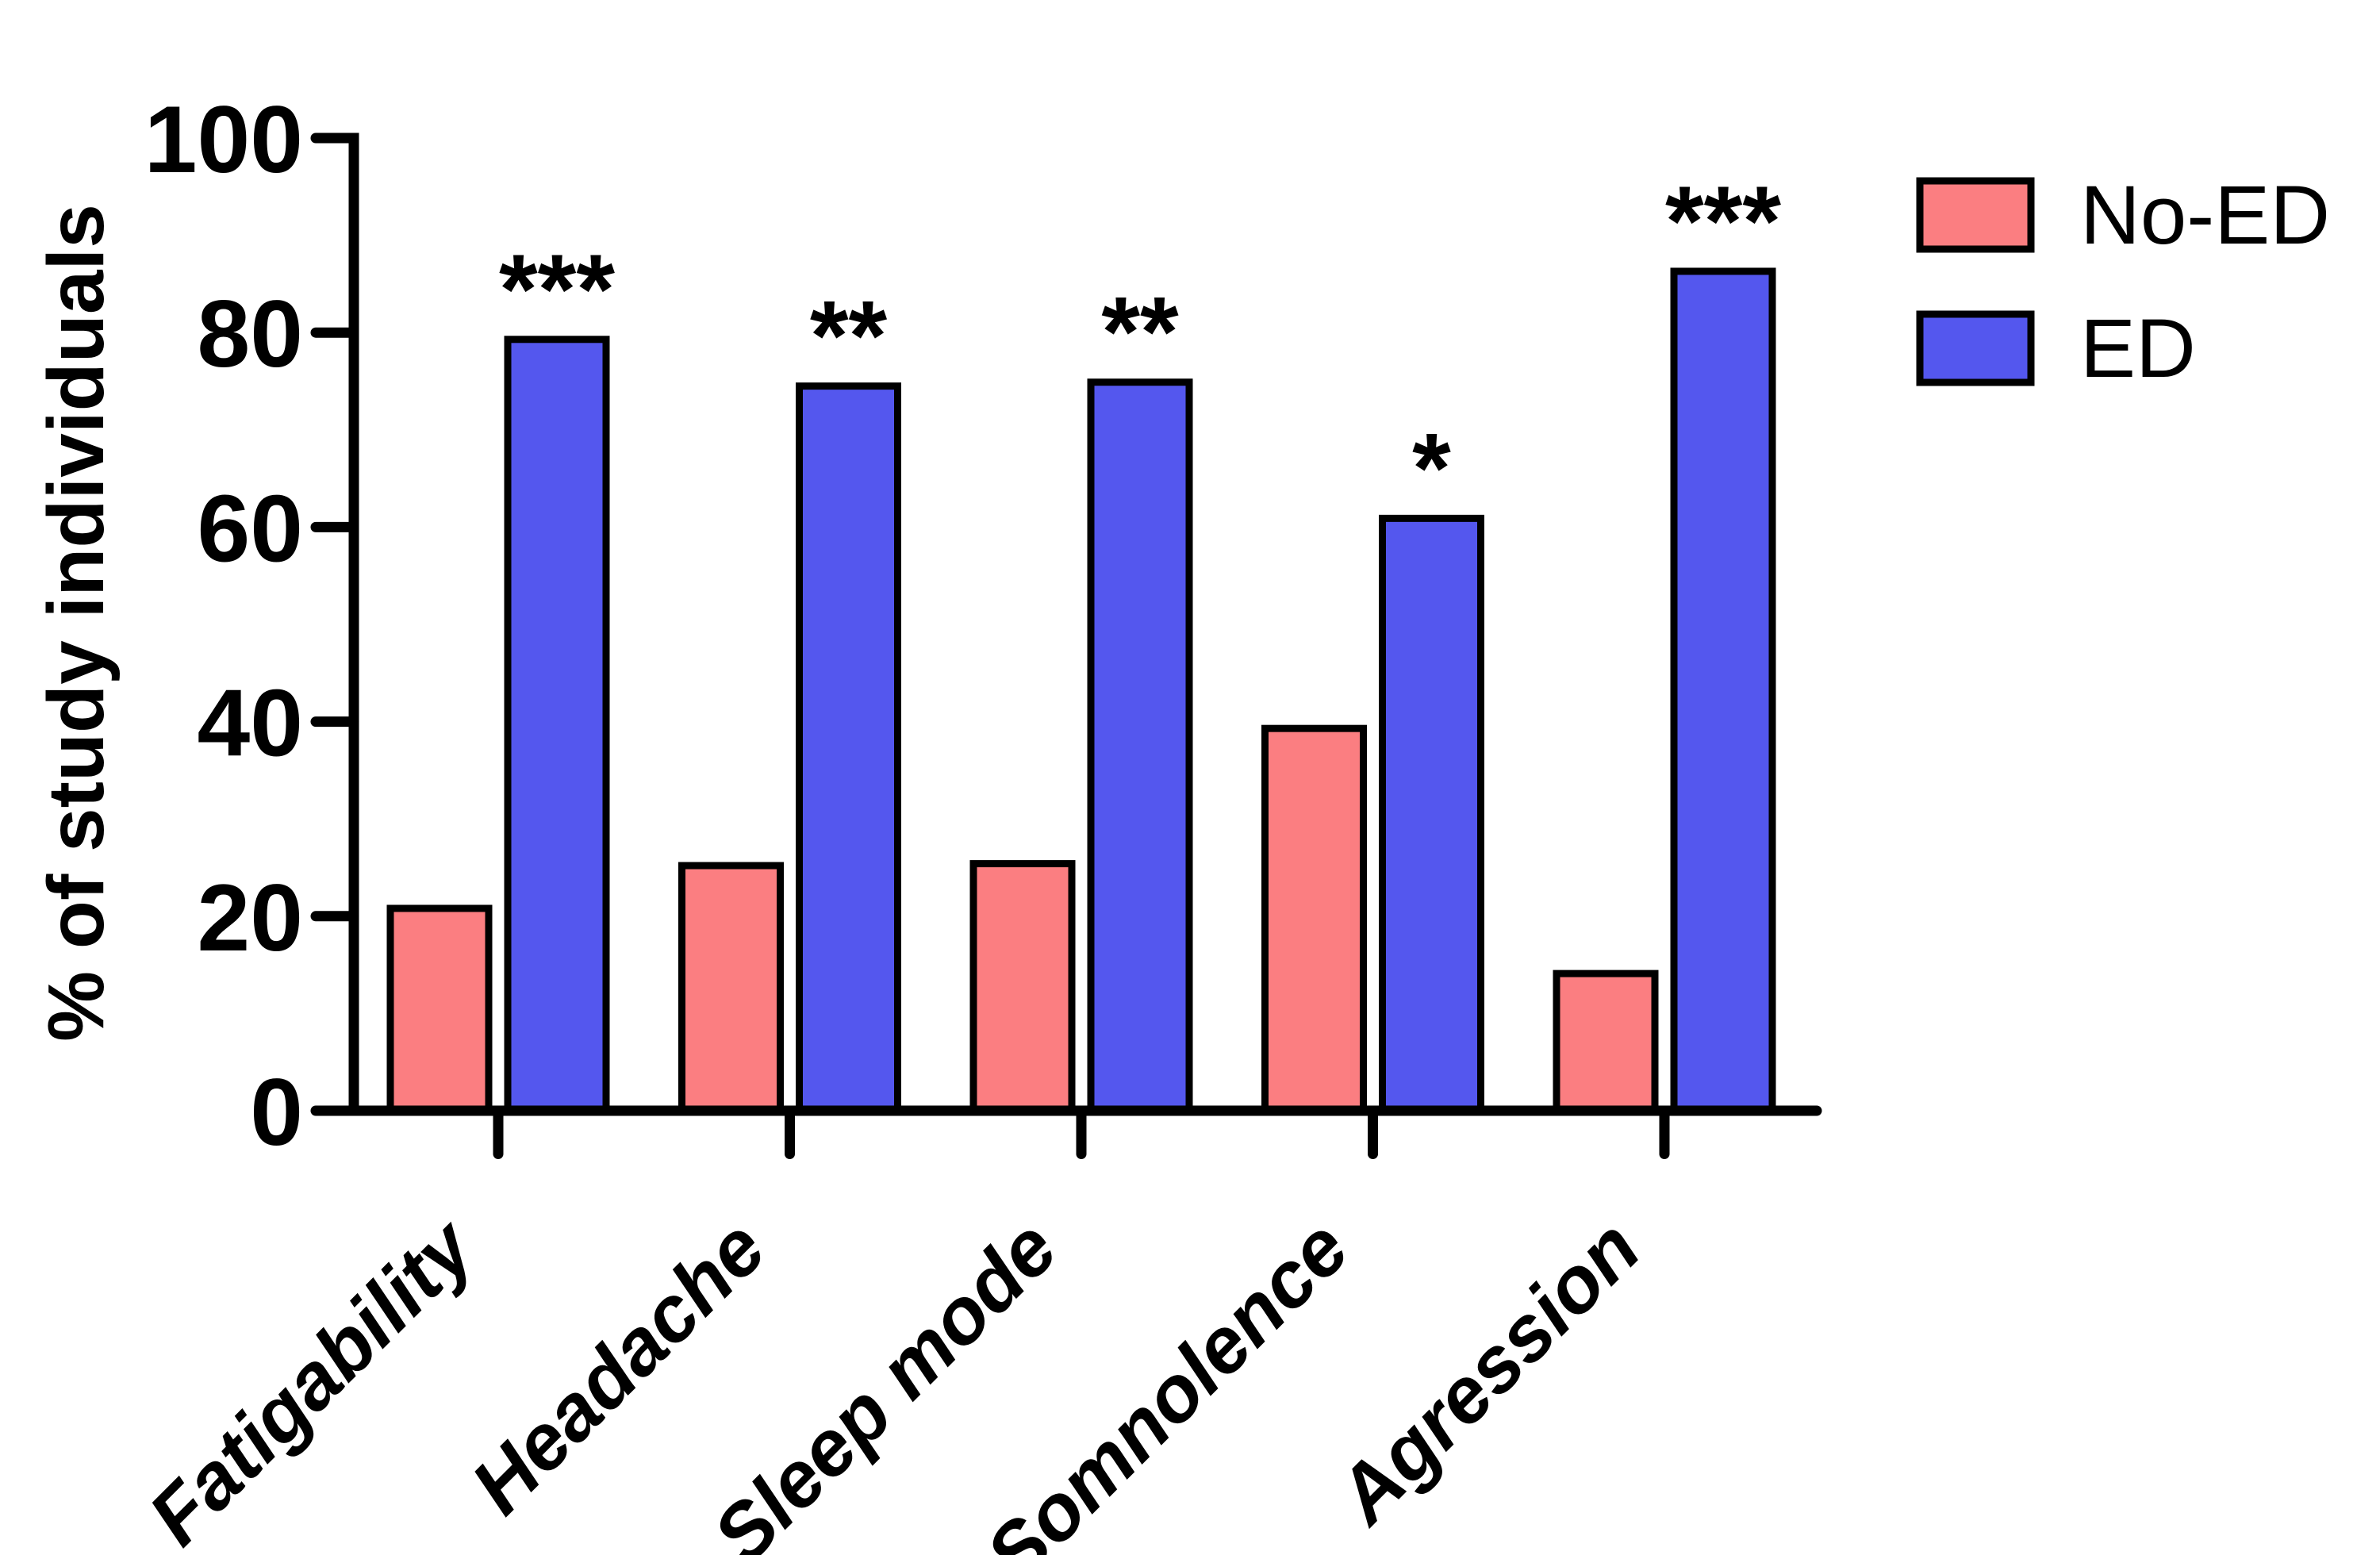 This screenshot has width=2380, height=1555. What do you see at coordinates (2205, 216) in the screenshot?
I see `legend-label-no-ed: No-ED` at bounding box center [2205, 216].